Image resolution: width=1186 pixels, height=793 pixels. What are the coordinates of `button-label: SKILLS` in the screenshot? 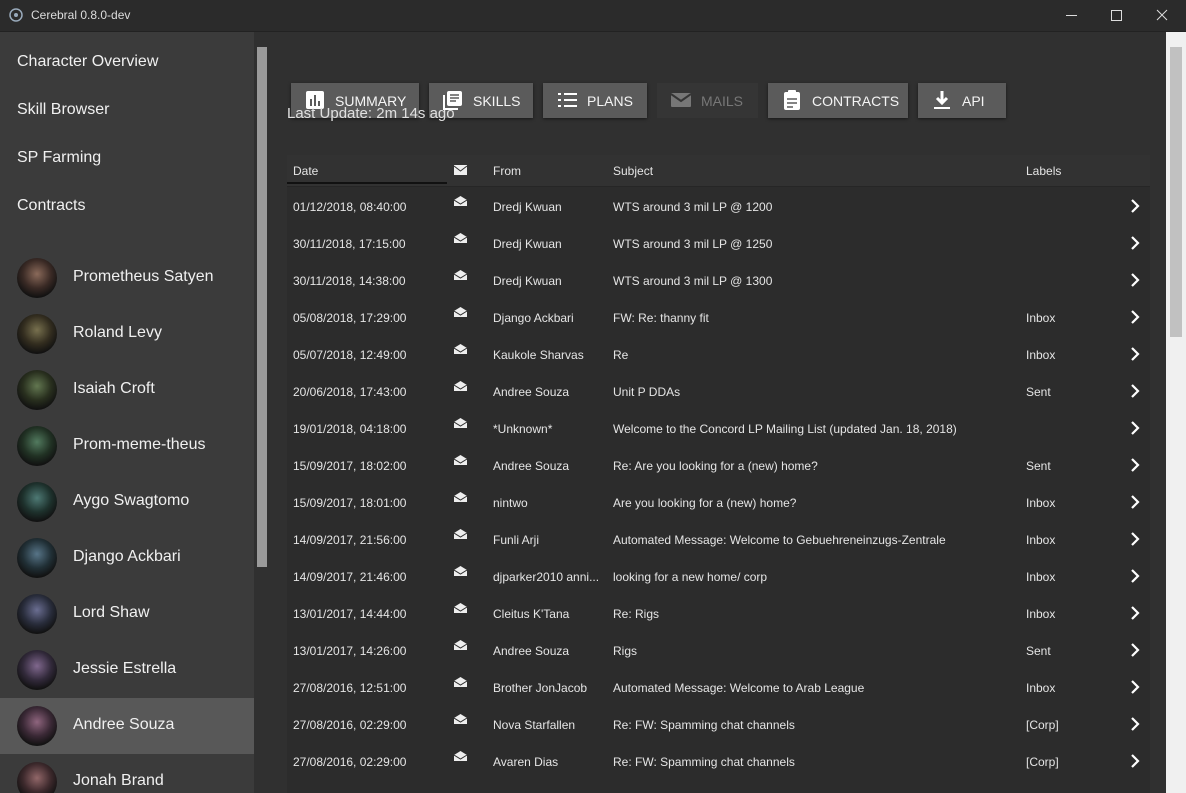 It's located at (497, 101).